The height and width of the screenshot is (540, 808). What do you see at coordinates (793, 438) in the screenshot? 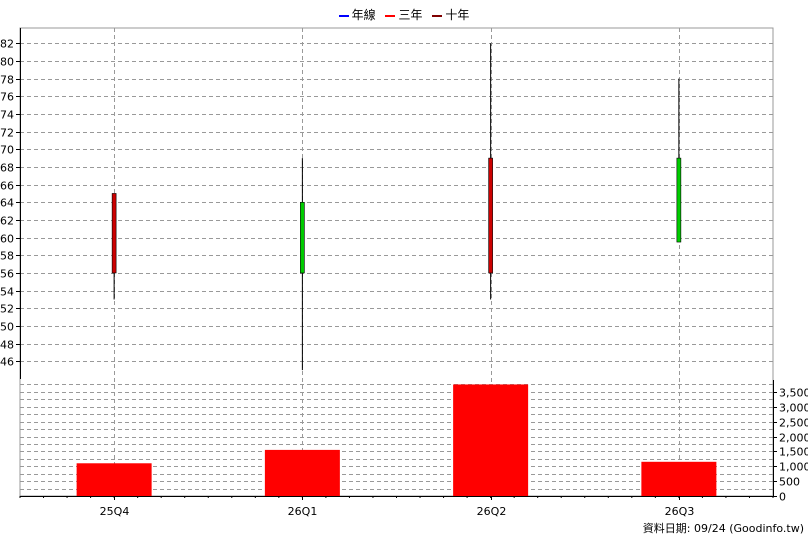
I see `volume-tick-label: 2,000` at bounding box center [793, 438].